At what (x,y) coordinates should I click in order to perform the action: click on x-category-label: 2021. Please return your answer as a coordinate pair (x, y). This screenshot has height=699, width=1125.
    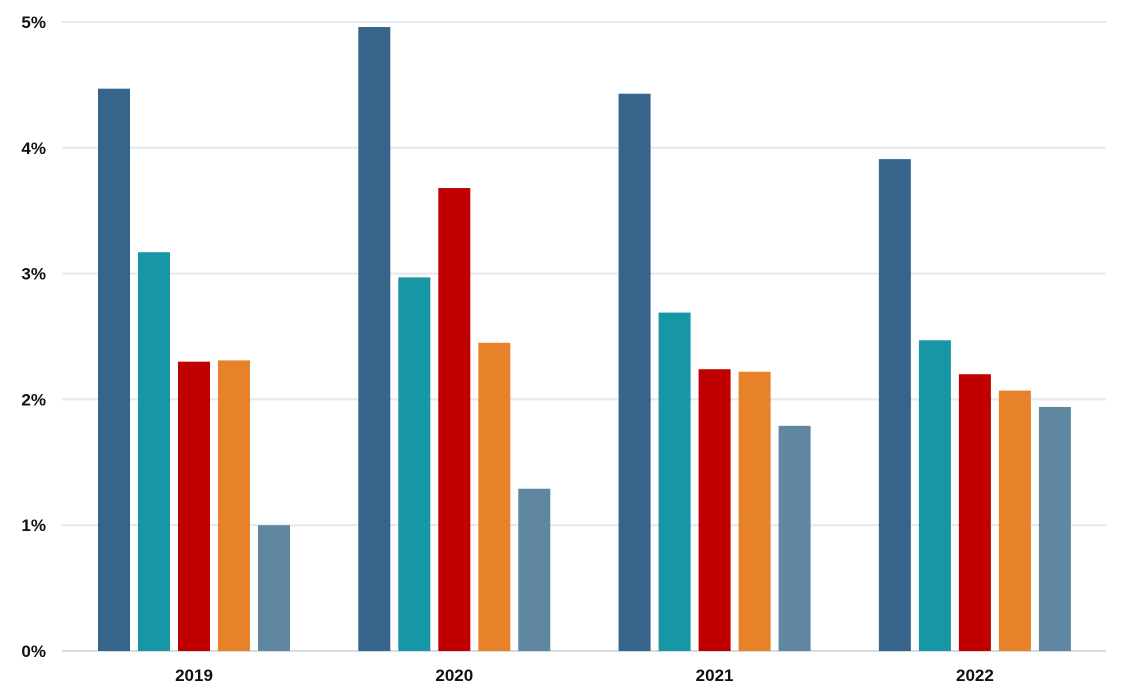
    Looking at the image, I should click on (715, 675).